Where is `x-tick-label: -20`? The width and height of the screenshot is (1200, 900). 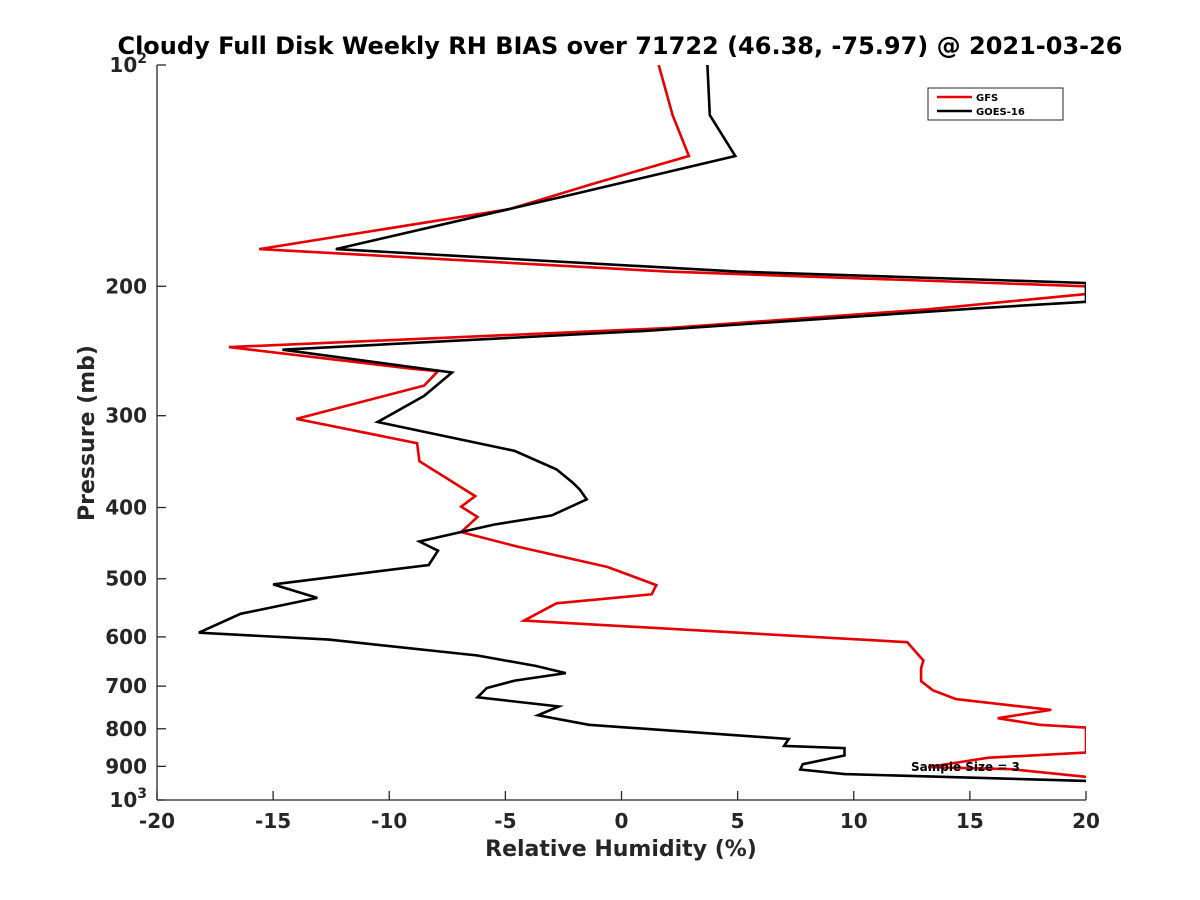
x-tick-label: -20 is located at coordinates (157, 821).